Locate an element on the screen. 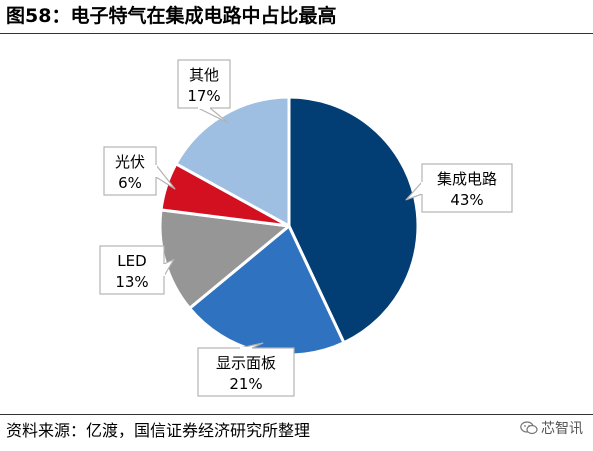 This screenshot has height=451, width=593. callout-2: 显示面板 21% is located at coordinates (246, 369).